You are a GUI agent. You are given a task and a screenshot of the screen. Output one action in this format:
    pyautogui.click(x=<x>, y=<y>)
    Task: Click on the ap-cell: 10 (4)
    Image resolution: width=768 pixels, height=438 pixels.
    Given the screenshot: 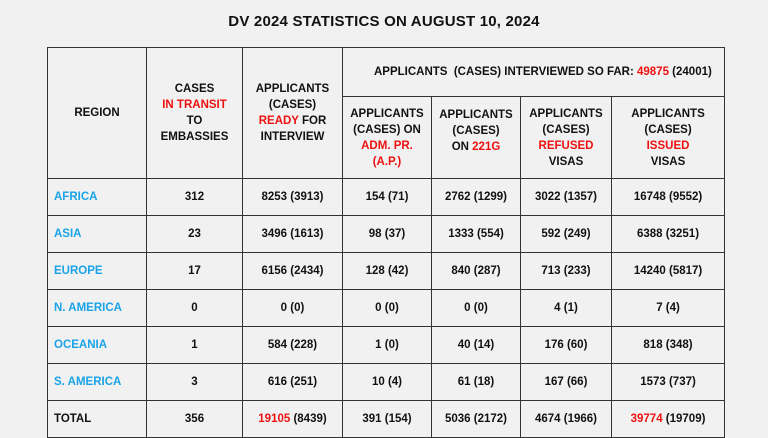 What is the action you would take?
    pyautogui.click(x=387, y=382)
    